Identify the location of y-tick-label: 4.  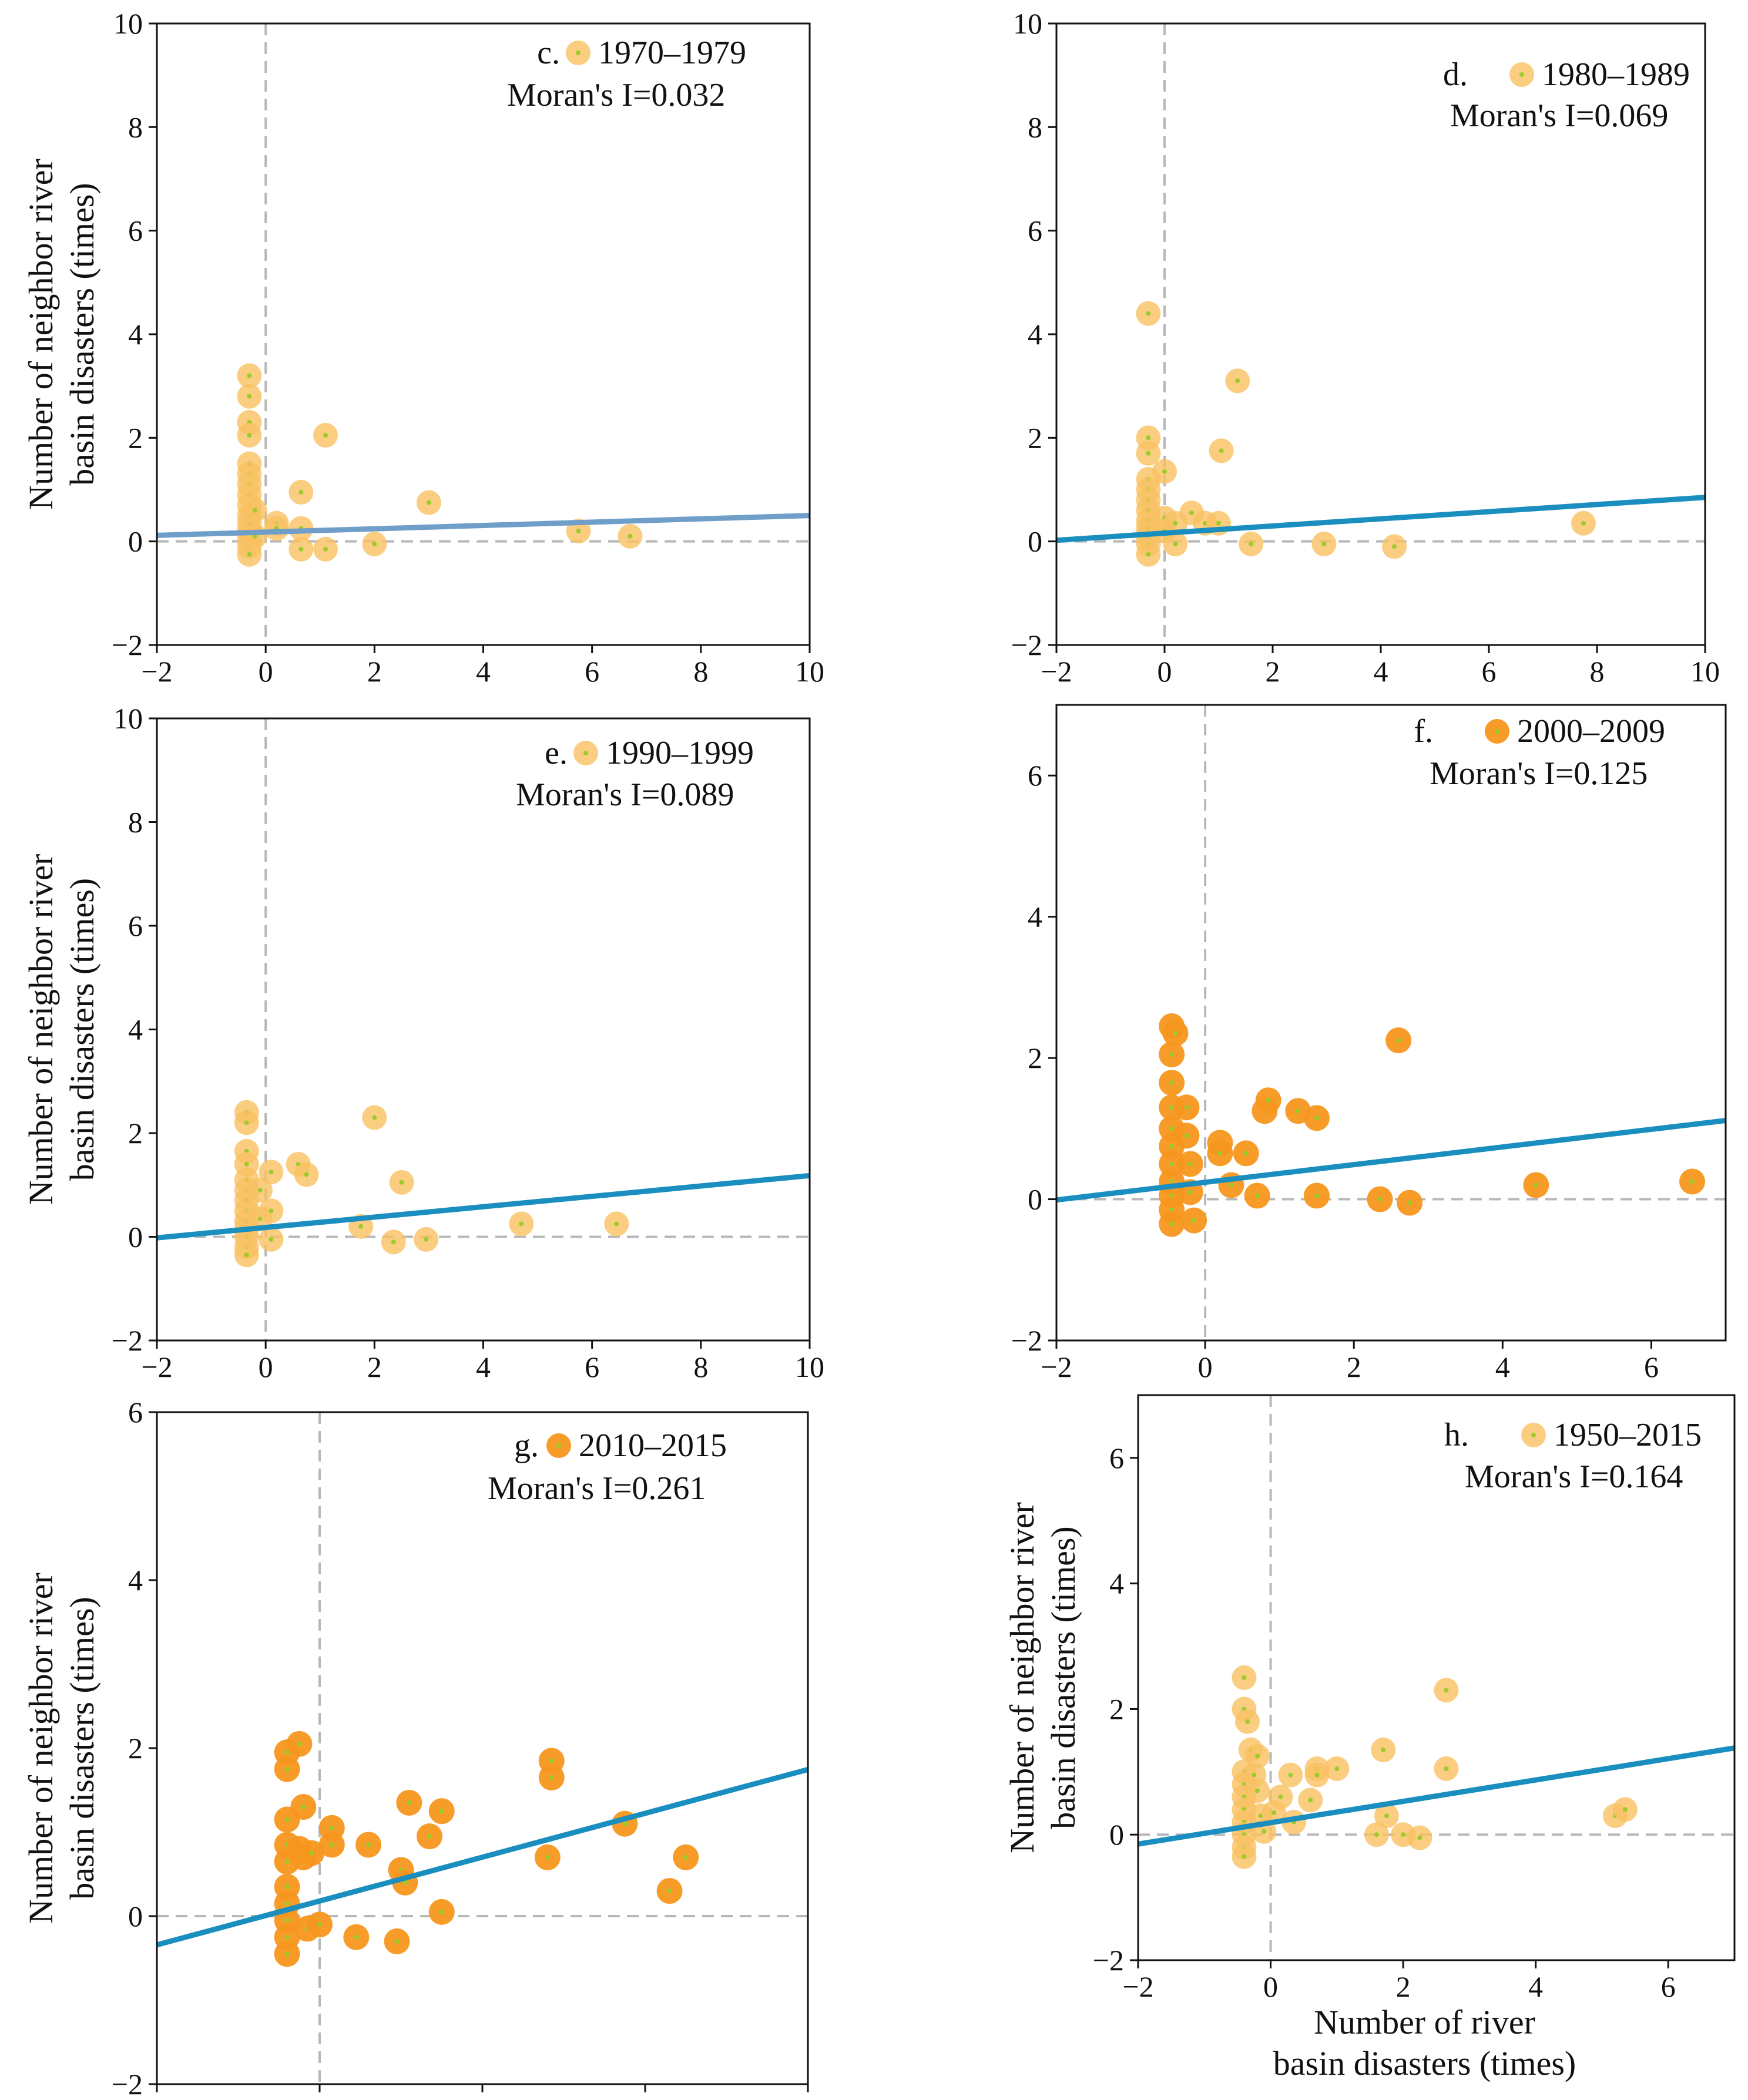
(135, 334).